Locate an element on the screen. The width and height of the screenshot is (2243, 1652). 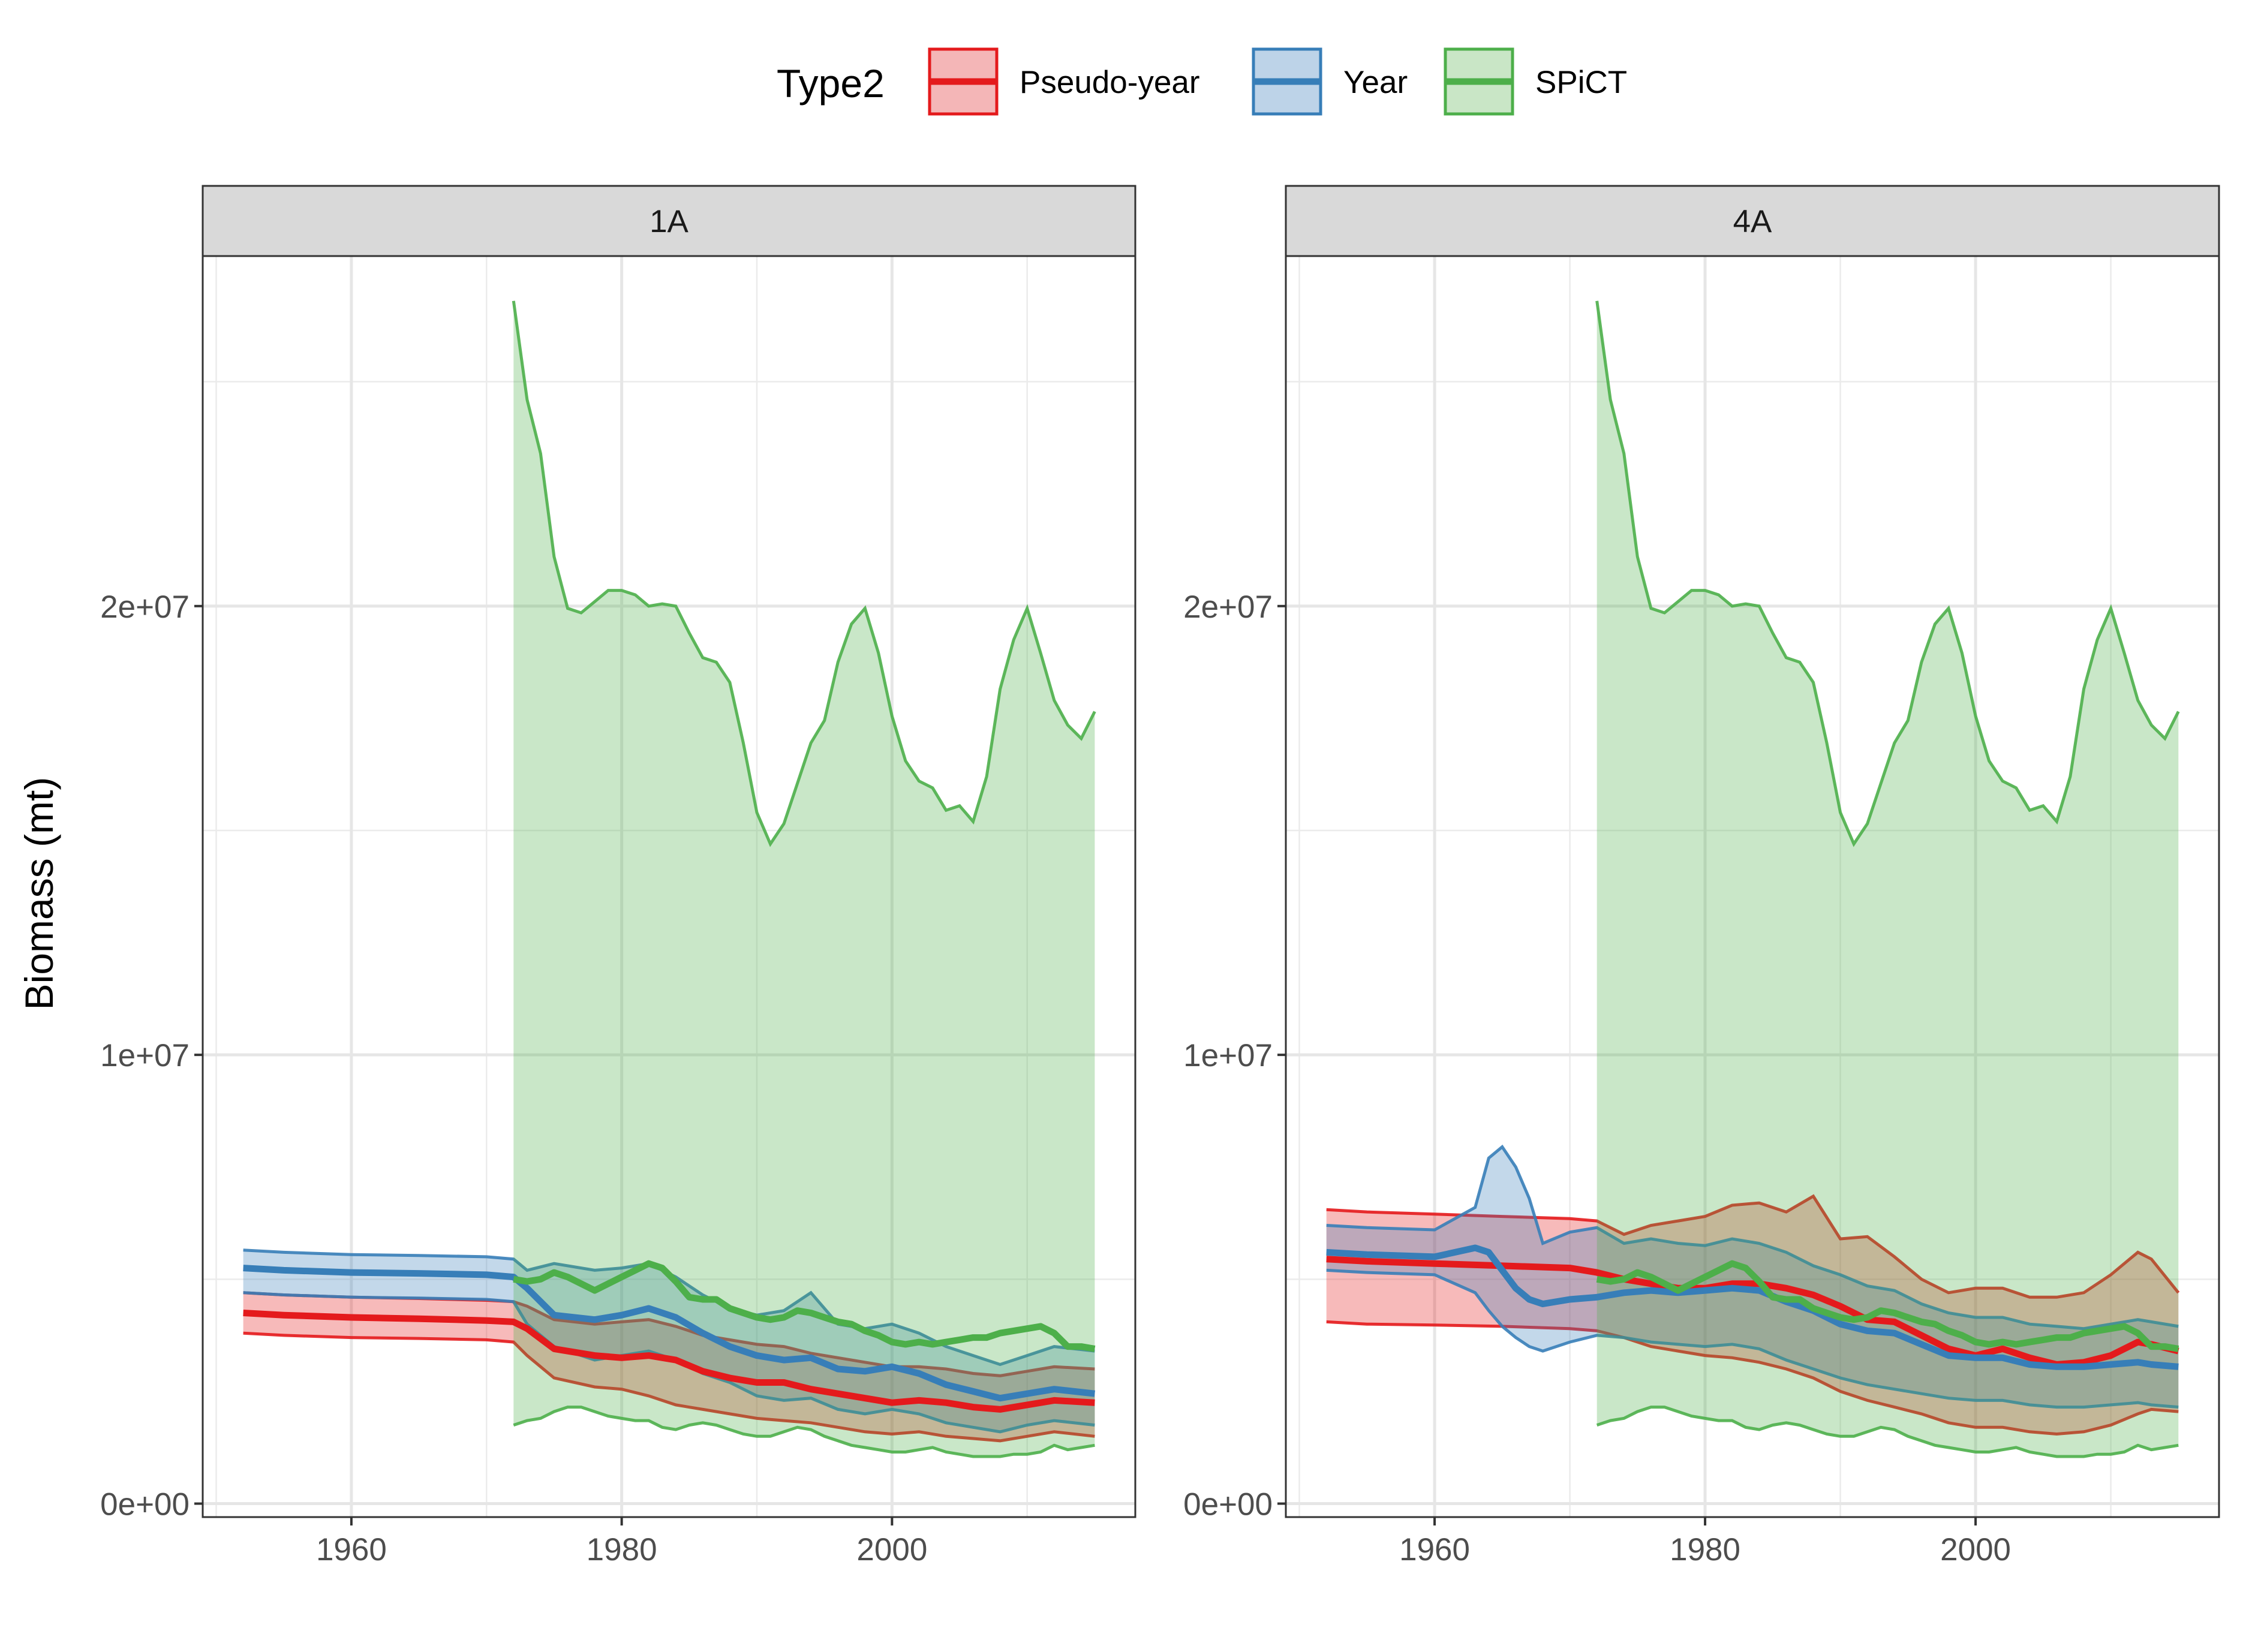
upper-bound-year is located at coordinates (1752, 1237).